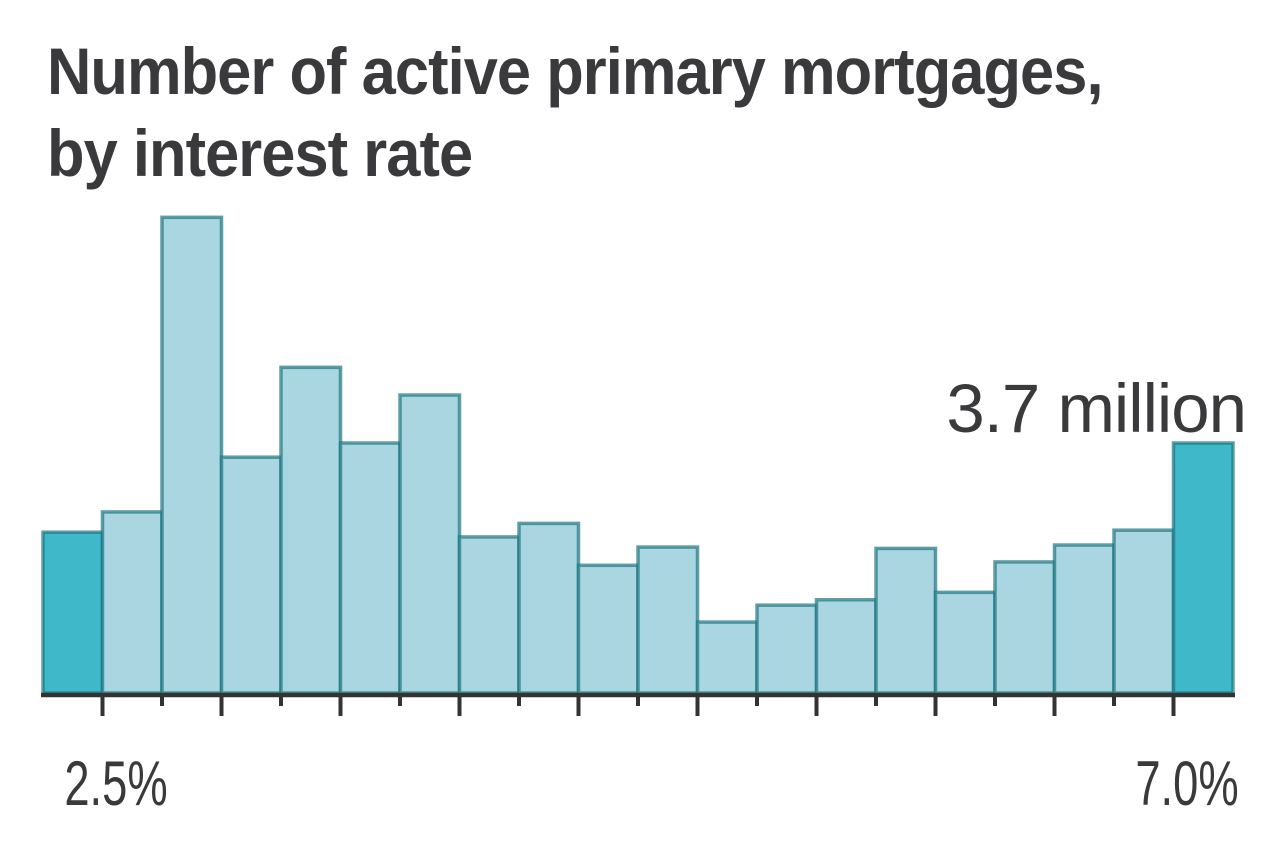 This screenshot has width=1280, height=855. What do you see at coordinates (575, 71) in the screenshot?
I see `chart-title-line-1: Number of active primary mortgages,` at bounding box center [575, 71].